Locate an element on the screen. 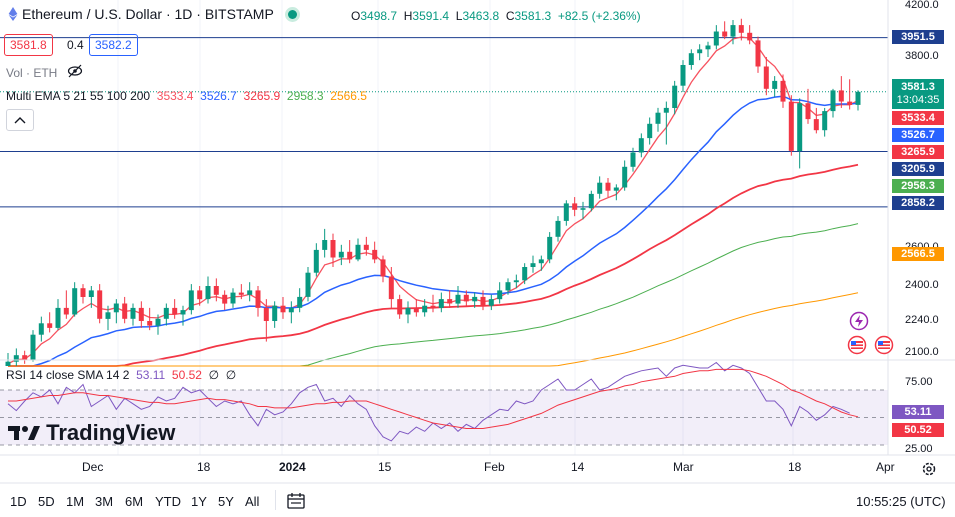  price-label: 2958.3 is located at coordinates (918, 186).